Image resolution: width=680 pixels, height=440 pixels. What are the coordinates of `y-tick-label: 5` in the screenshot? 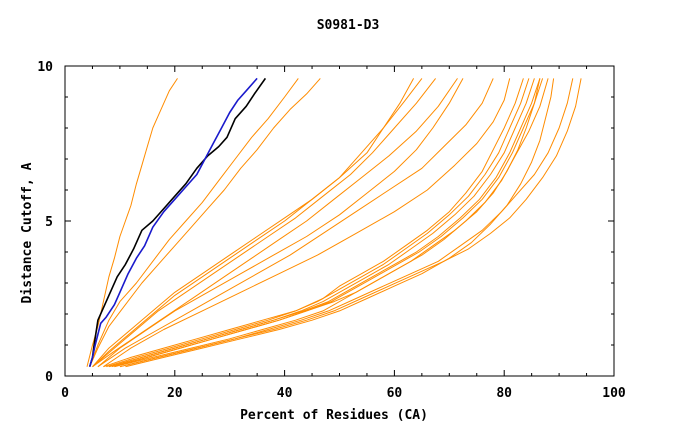 It's located at (49, 222).